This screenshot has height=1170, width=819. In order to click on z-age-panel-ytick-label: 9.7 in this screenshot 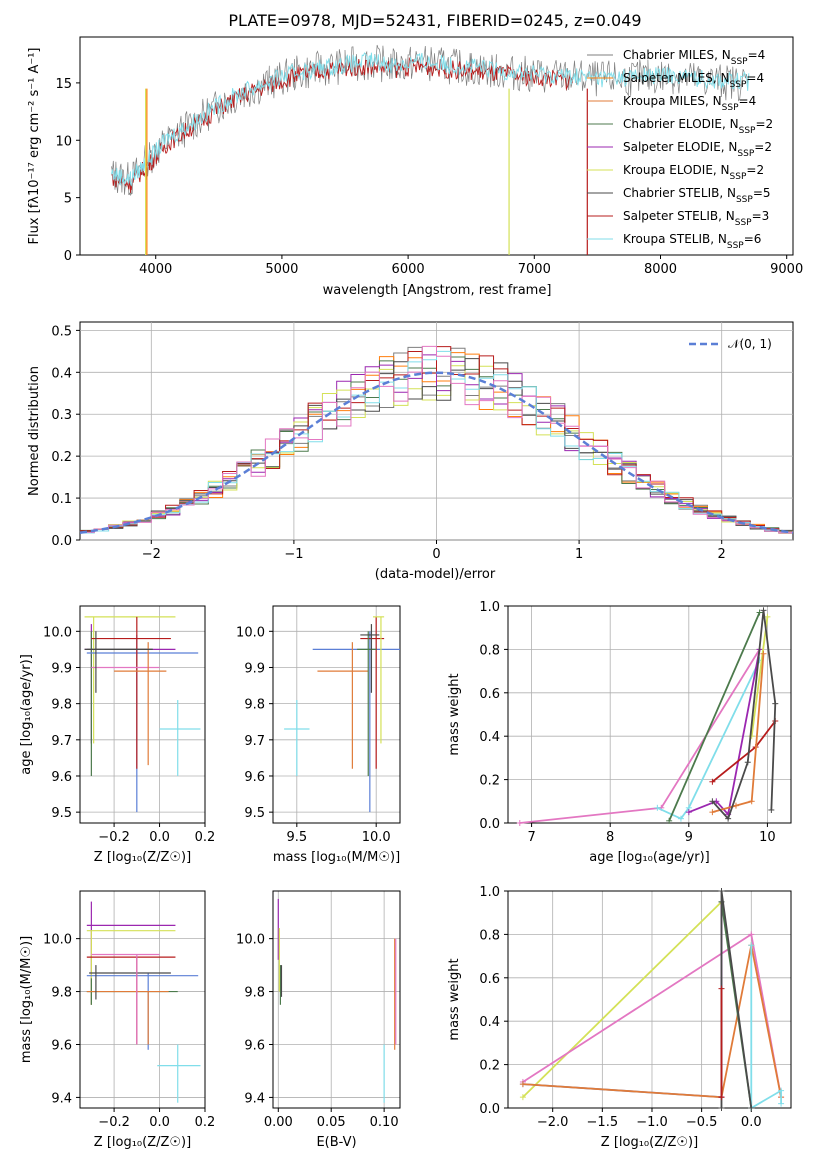, I will do `click(61, 741)`.